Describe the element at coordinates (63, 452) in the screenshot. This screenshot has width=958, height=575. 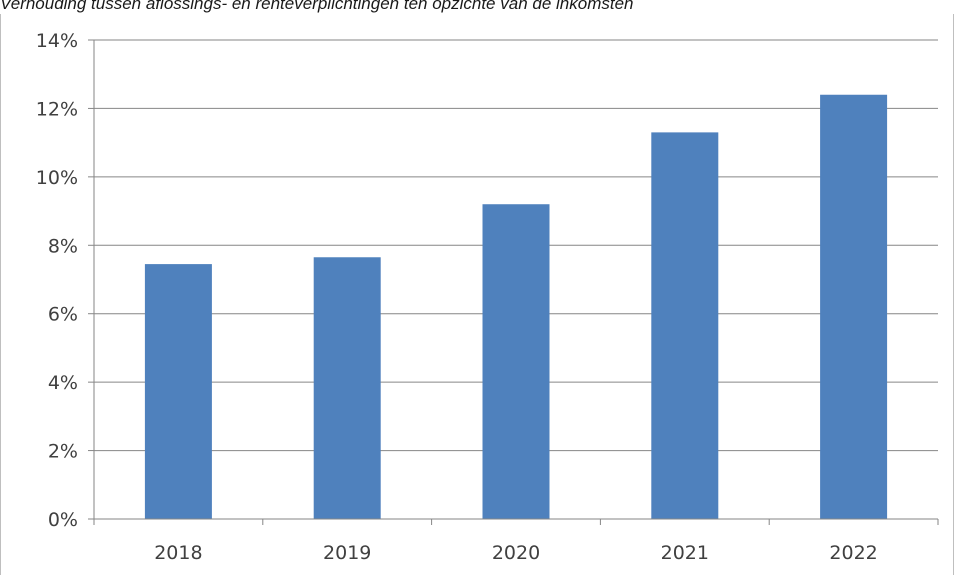
I see `y-tick-label: 2%` at that location.